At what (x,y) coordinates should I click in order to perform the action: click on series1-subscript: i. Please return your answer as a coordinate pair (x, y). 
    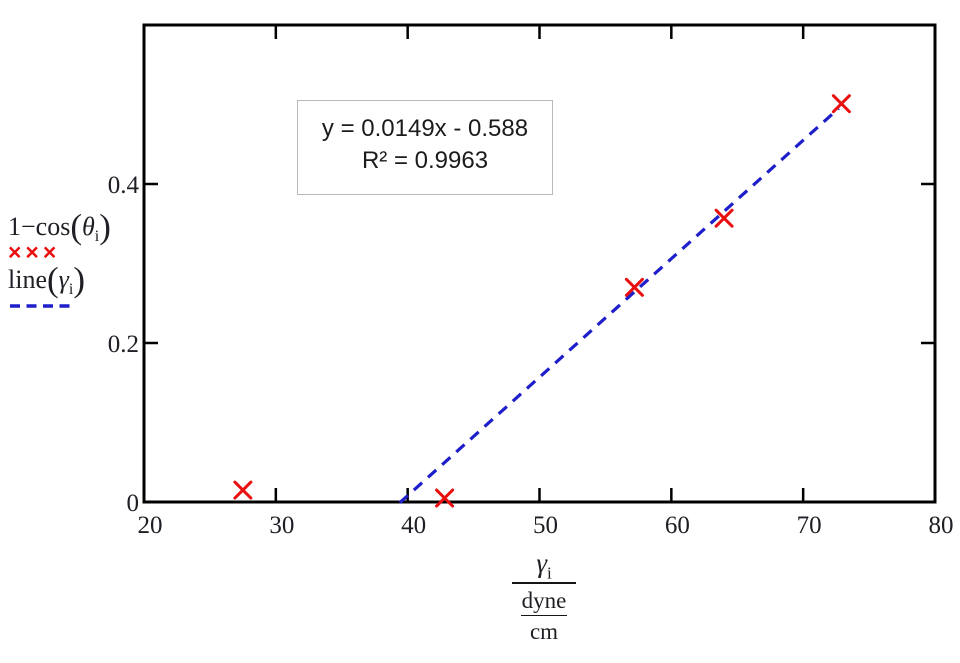
    Looking at the image, I should click on (97, 237).